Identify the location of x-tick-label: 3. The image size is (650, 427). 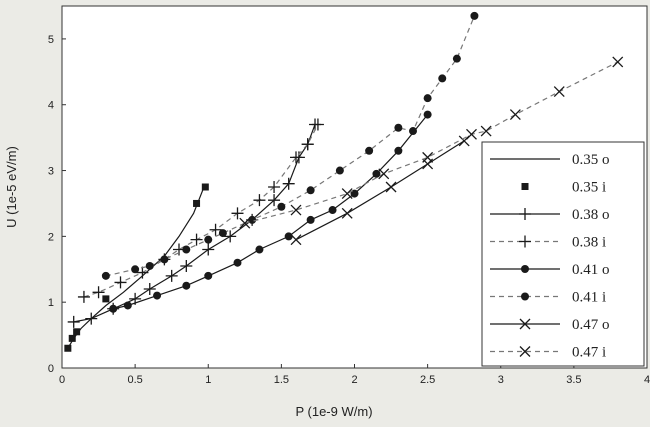
(501, 380).